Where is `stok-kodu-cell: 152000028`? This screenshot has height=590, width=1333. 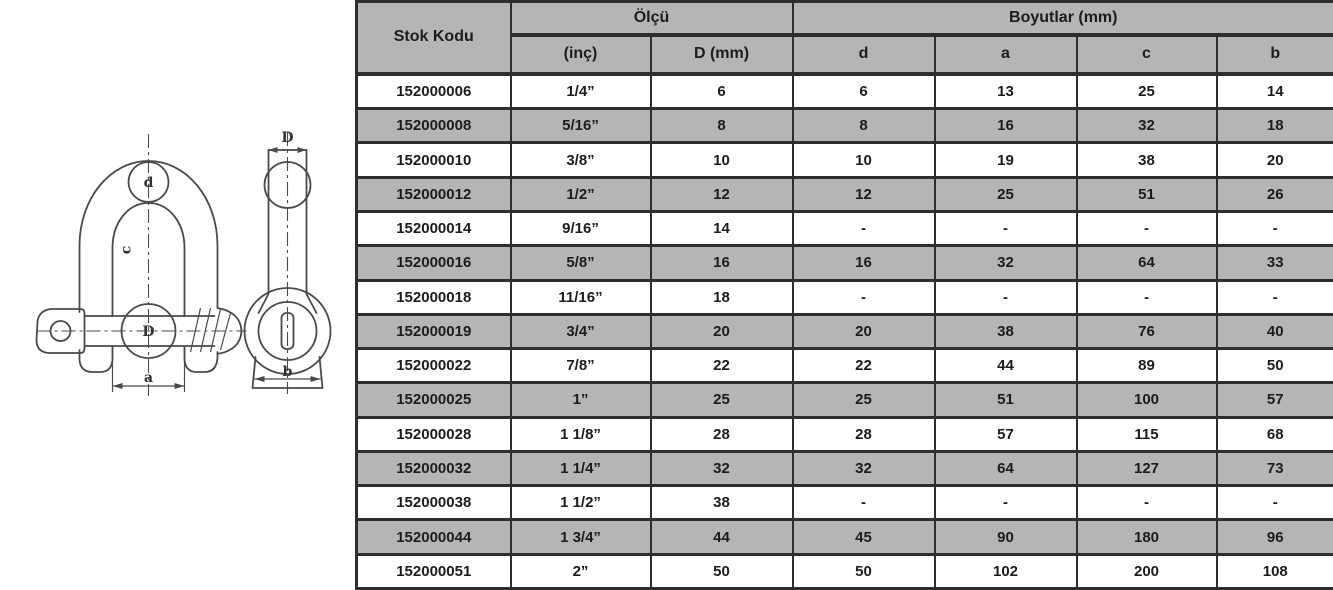
stok-kodu-cell: 152000028 is located at coordinates (433, 434).